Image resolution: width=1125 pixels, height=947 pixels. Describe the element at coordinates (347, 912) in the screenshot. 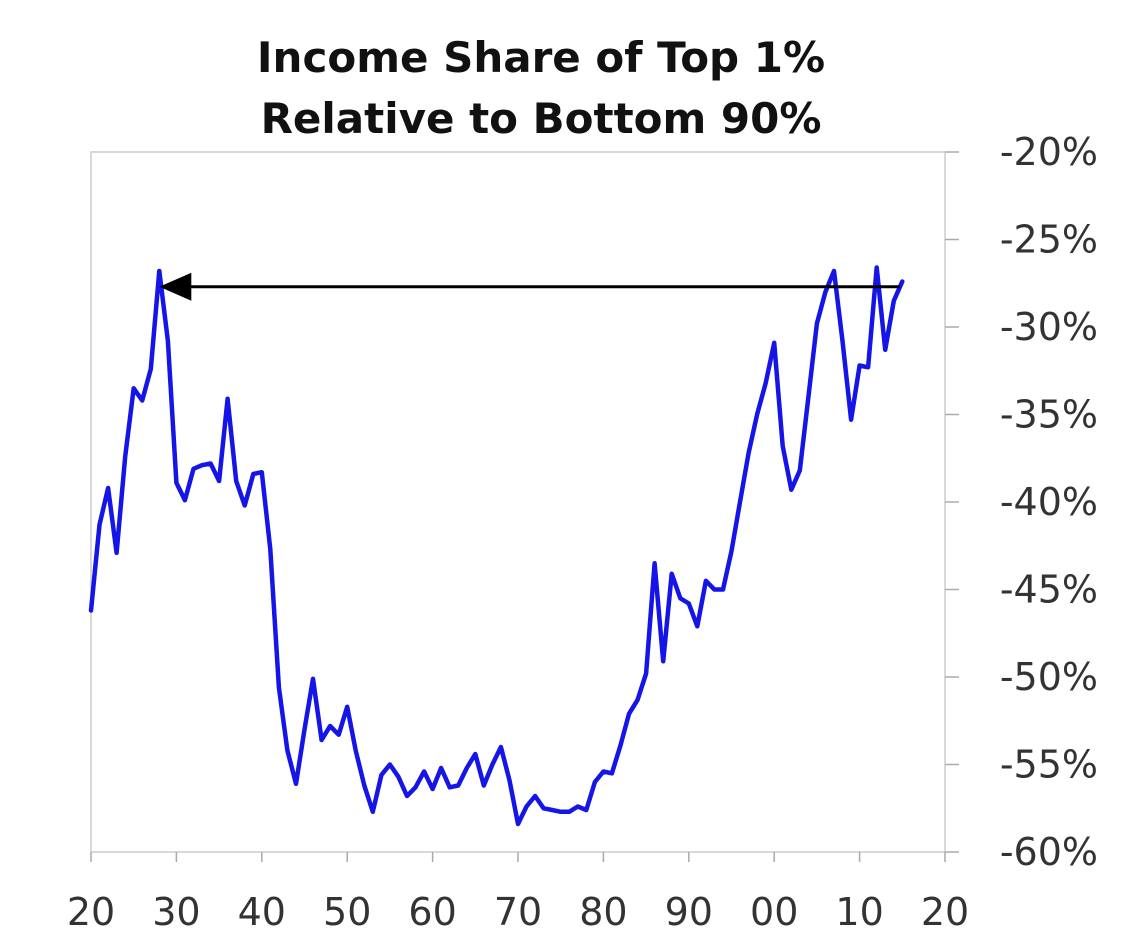

I see `x-tick-label: 50` at that location.